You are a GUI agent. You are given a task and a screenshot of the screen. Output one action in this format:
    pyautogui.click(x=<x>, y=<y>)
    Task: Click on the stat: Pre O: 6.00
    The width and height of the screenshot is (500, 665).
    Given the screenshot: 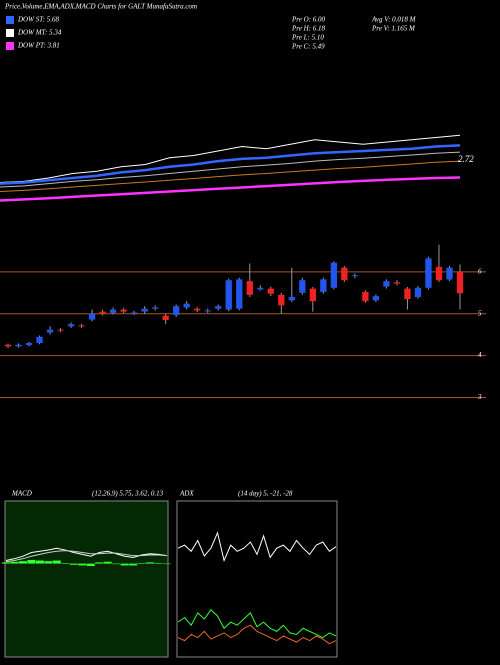 What is the action you would take?
    pyautogui.click(x=308, y=20)
    